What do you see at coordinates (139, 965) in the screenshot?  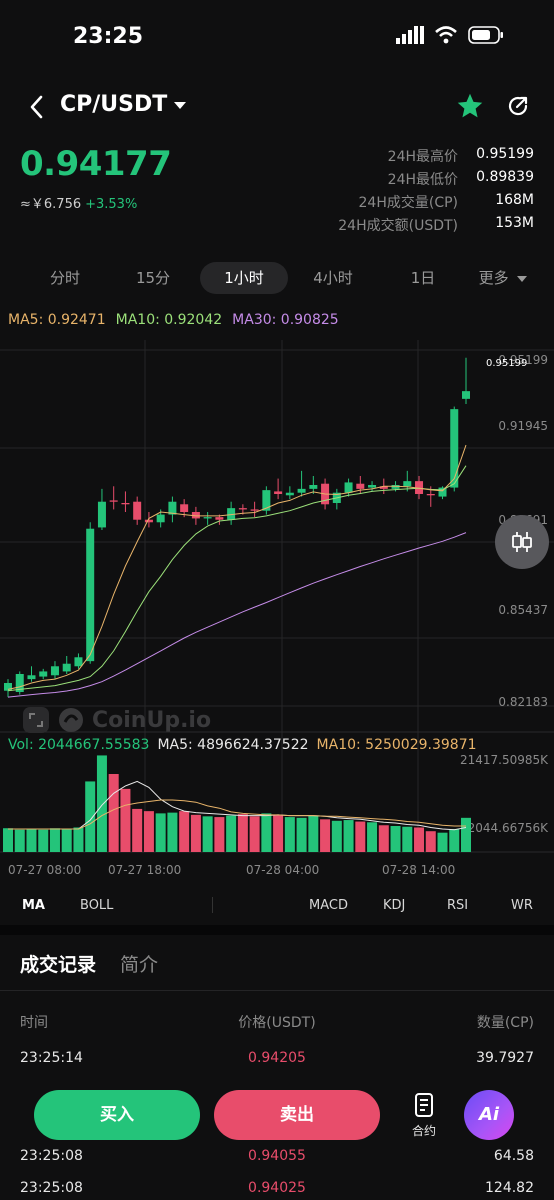 I see `tab-intro: 简介` at bounding box center [139, 965].